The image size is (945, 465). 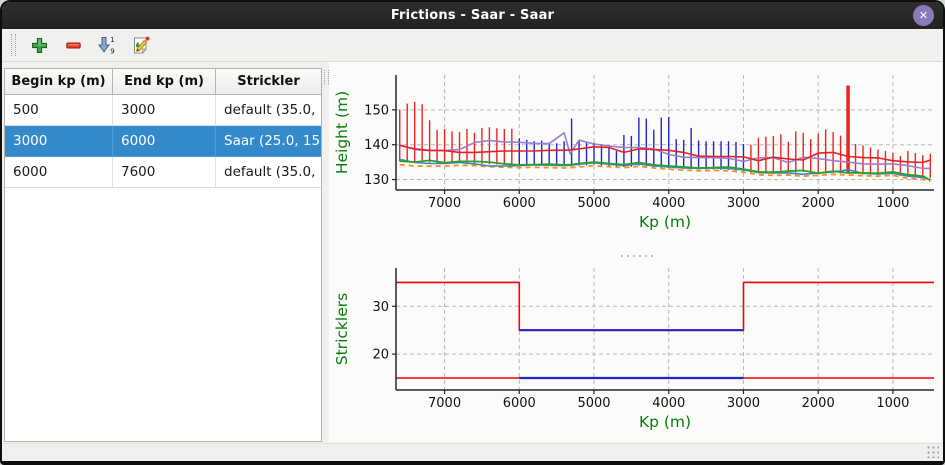 I want to click on table-header: Begin kp (m) End kp (m) Strickler, so click(x=163, y=82).